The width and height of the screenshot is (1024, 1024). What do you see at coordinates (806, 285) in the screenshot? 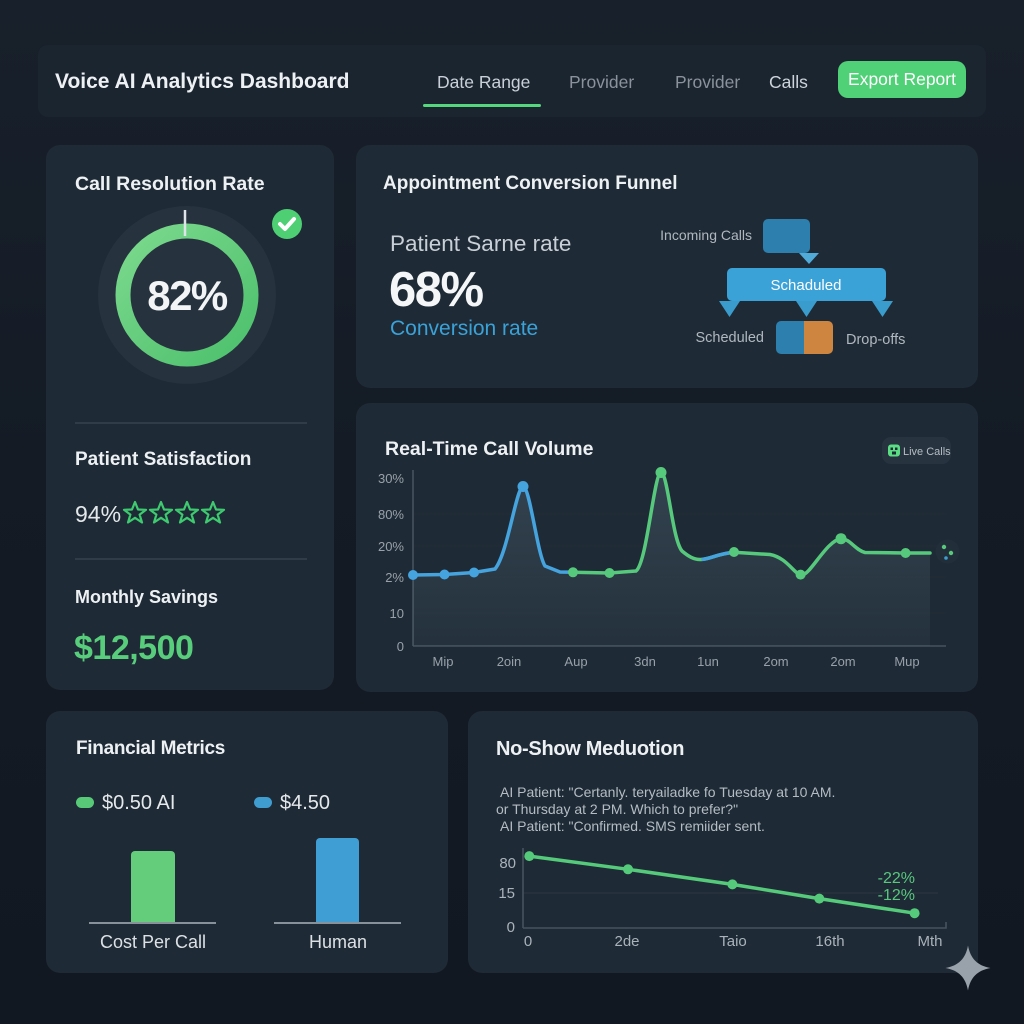
I see `svg-text: Schaduled` at bounding box center [806, 285].